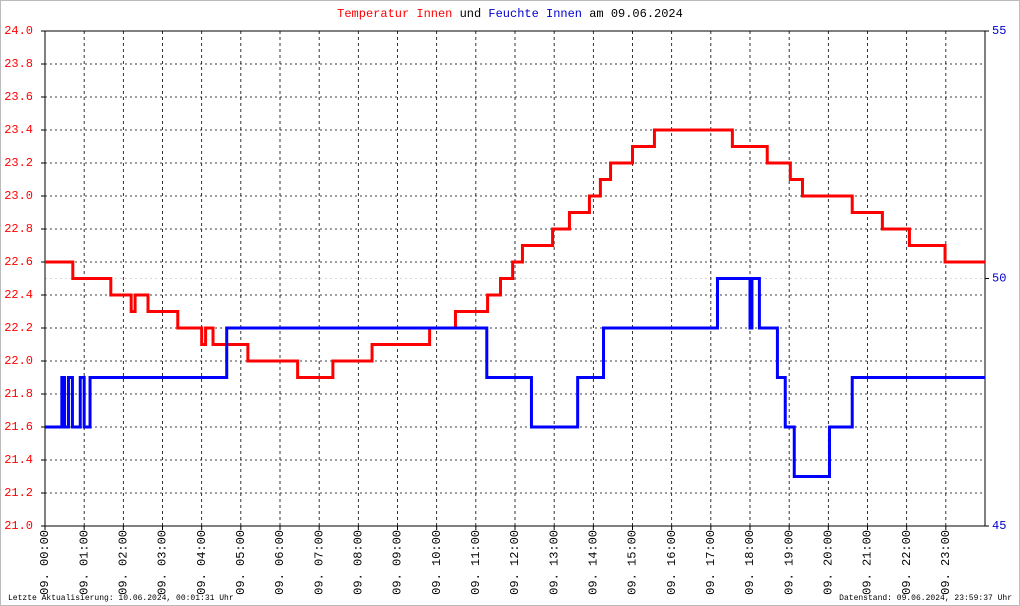  I want to click on y-tick-label: 23.2, so click(18, 163).